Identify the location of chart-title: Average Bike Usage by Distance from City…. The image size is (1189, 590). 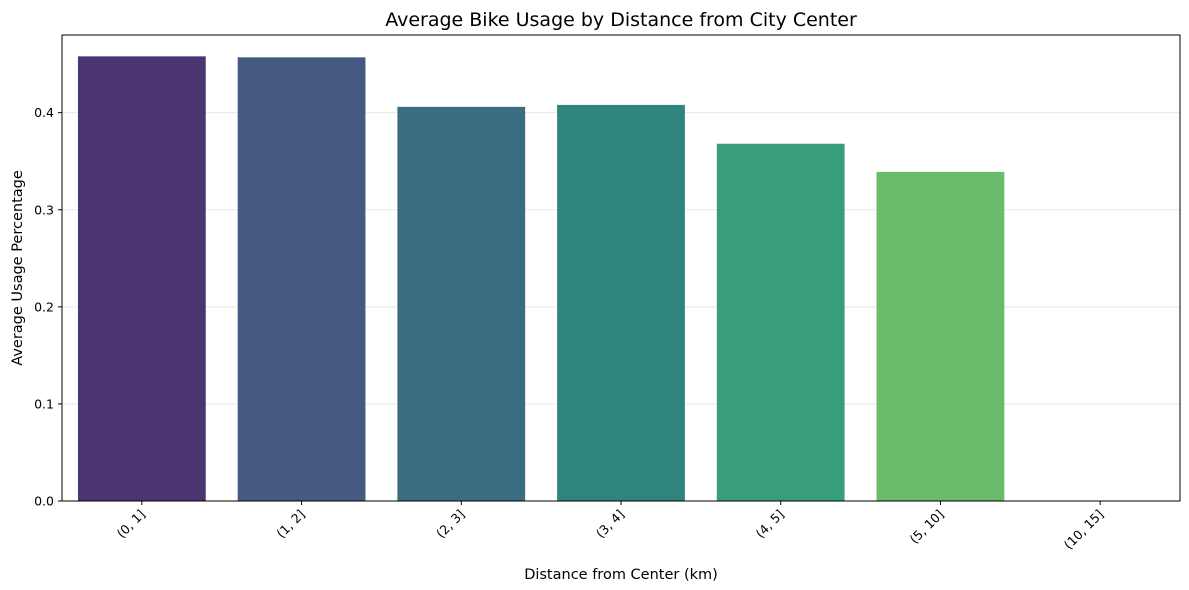
(621, 20).